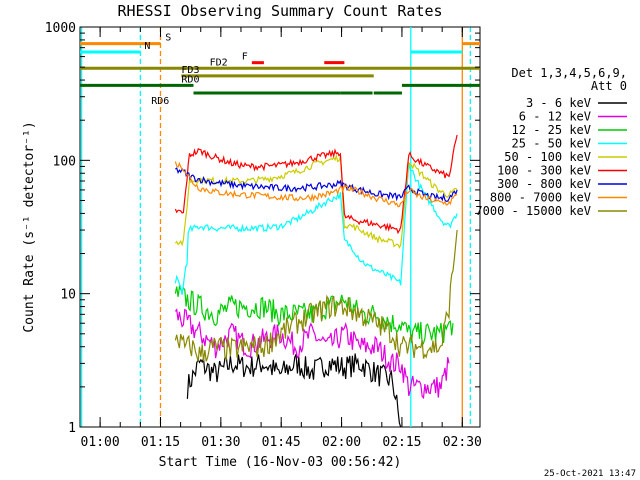  I want to click on state-bar-label: RD6, so click(160, 101).